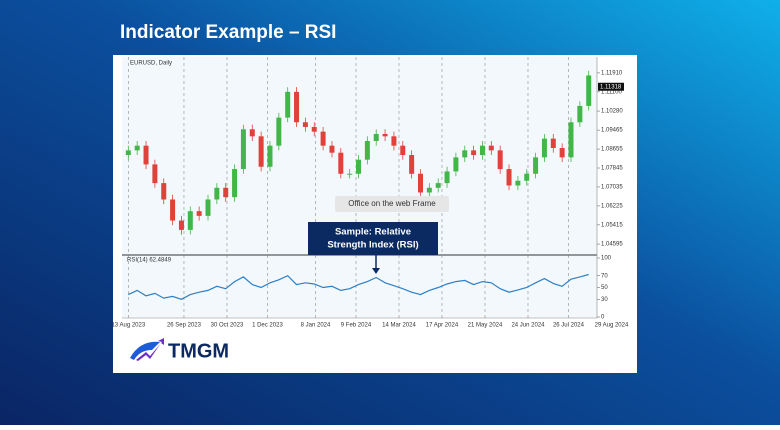 The height and width of the screenshot is (430, 780). Describe the element at coordinates (151, 64) in the screenshot. I see `price-chart-title: EURUSD, Daily` at that location.